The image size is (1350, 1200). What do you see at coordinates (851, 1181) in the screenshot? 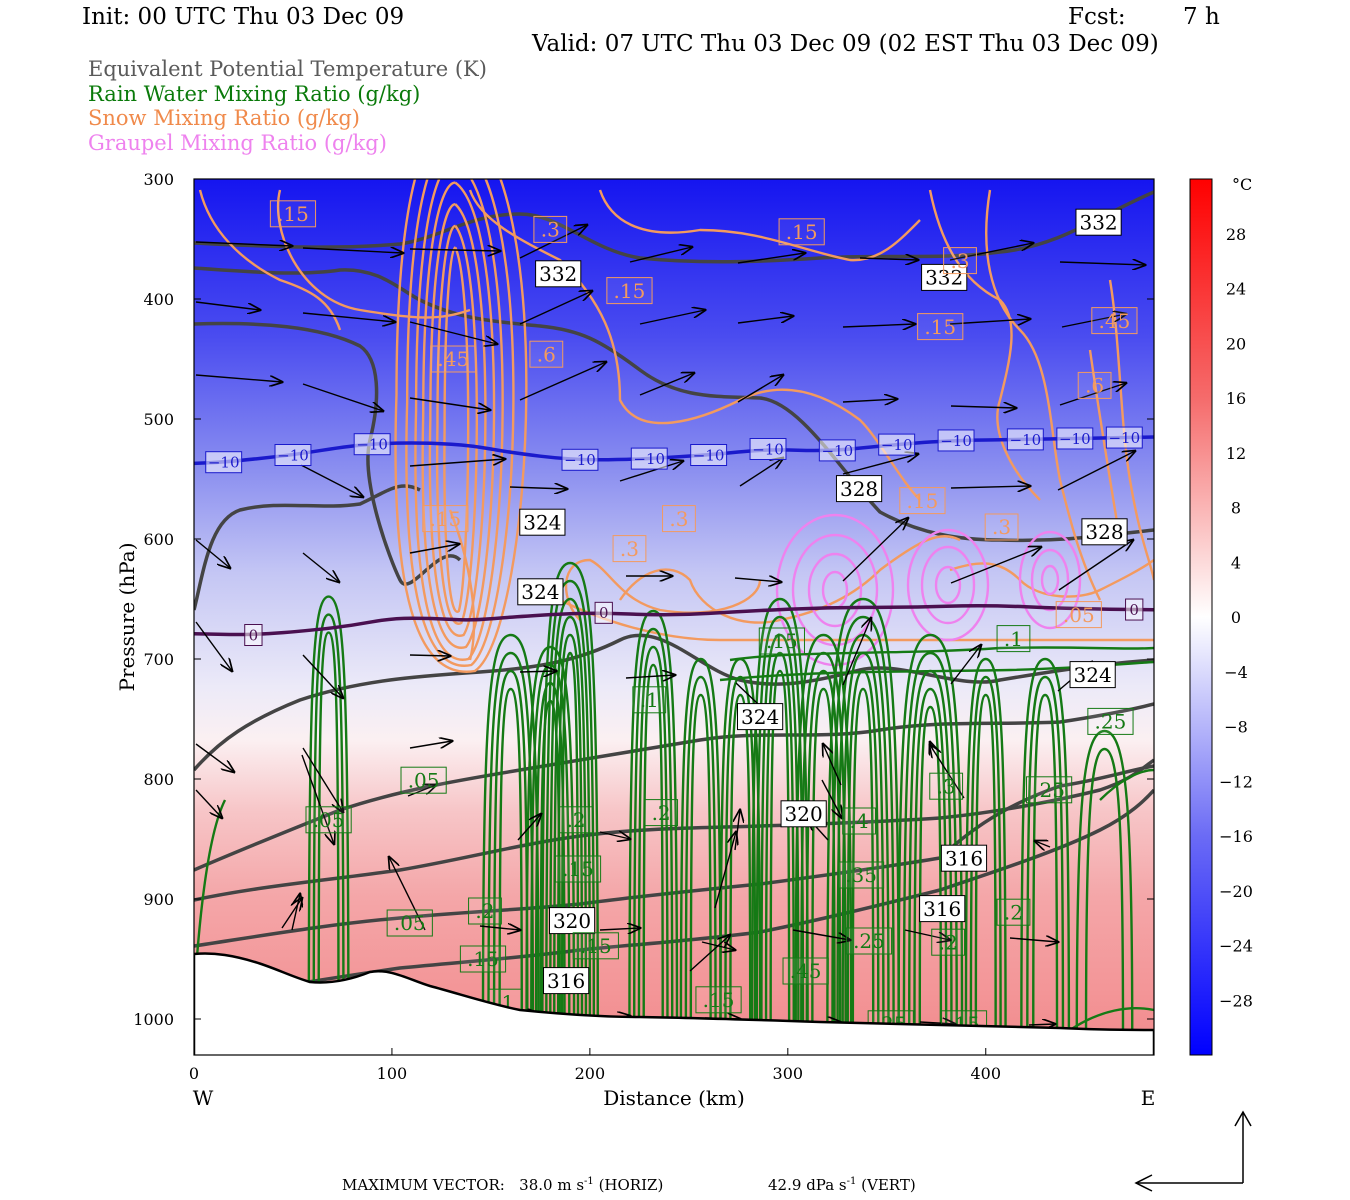
I see `vert-exponent: -1` at bounding box center [851, 1181].